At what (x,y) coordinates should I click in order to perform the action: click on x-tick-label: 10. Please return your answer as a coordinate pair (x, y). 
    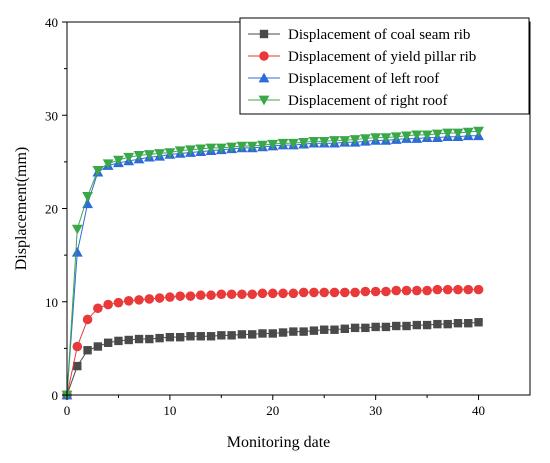
    Looking at the image, I should click on (169, 410).